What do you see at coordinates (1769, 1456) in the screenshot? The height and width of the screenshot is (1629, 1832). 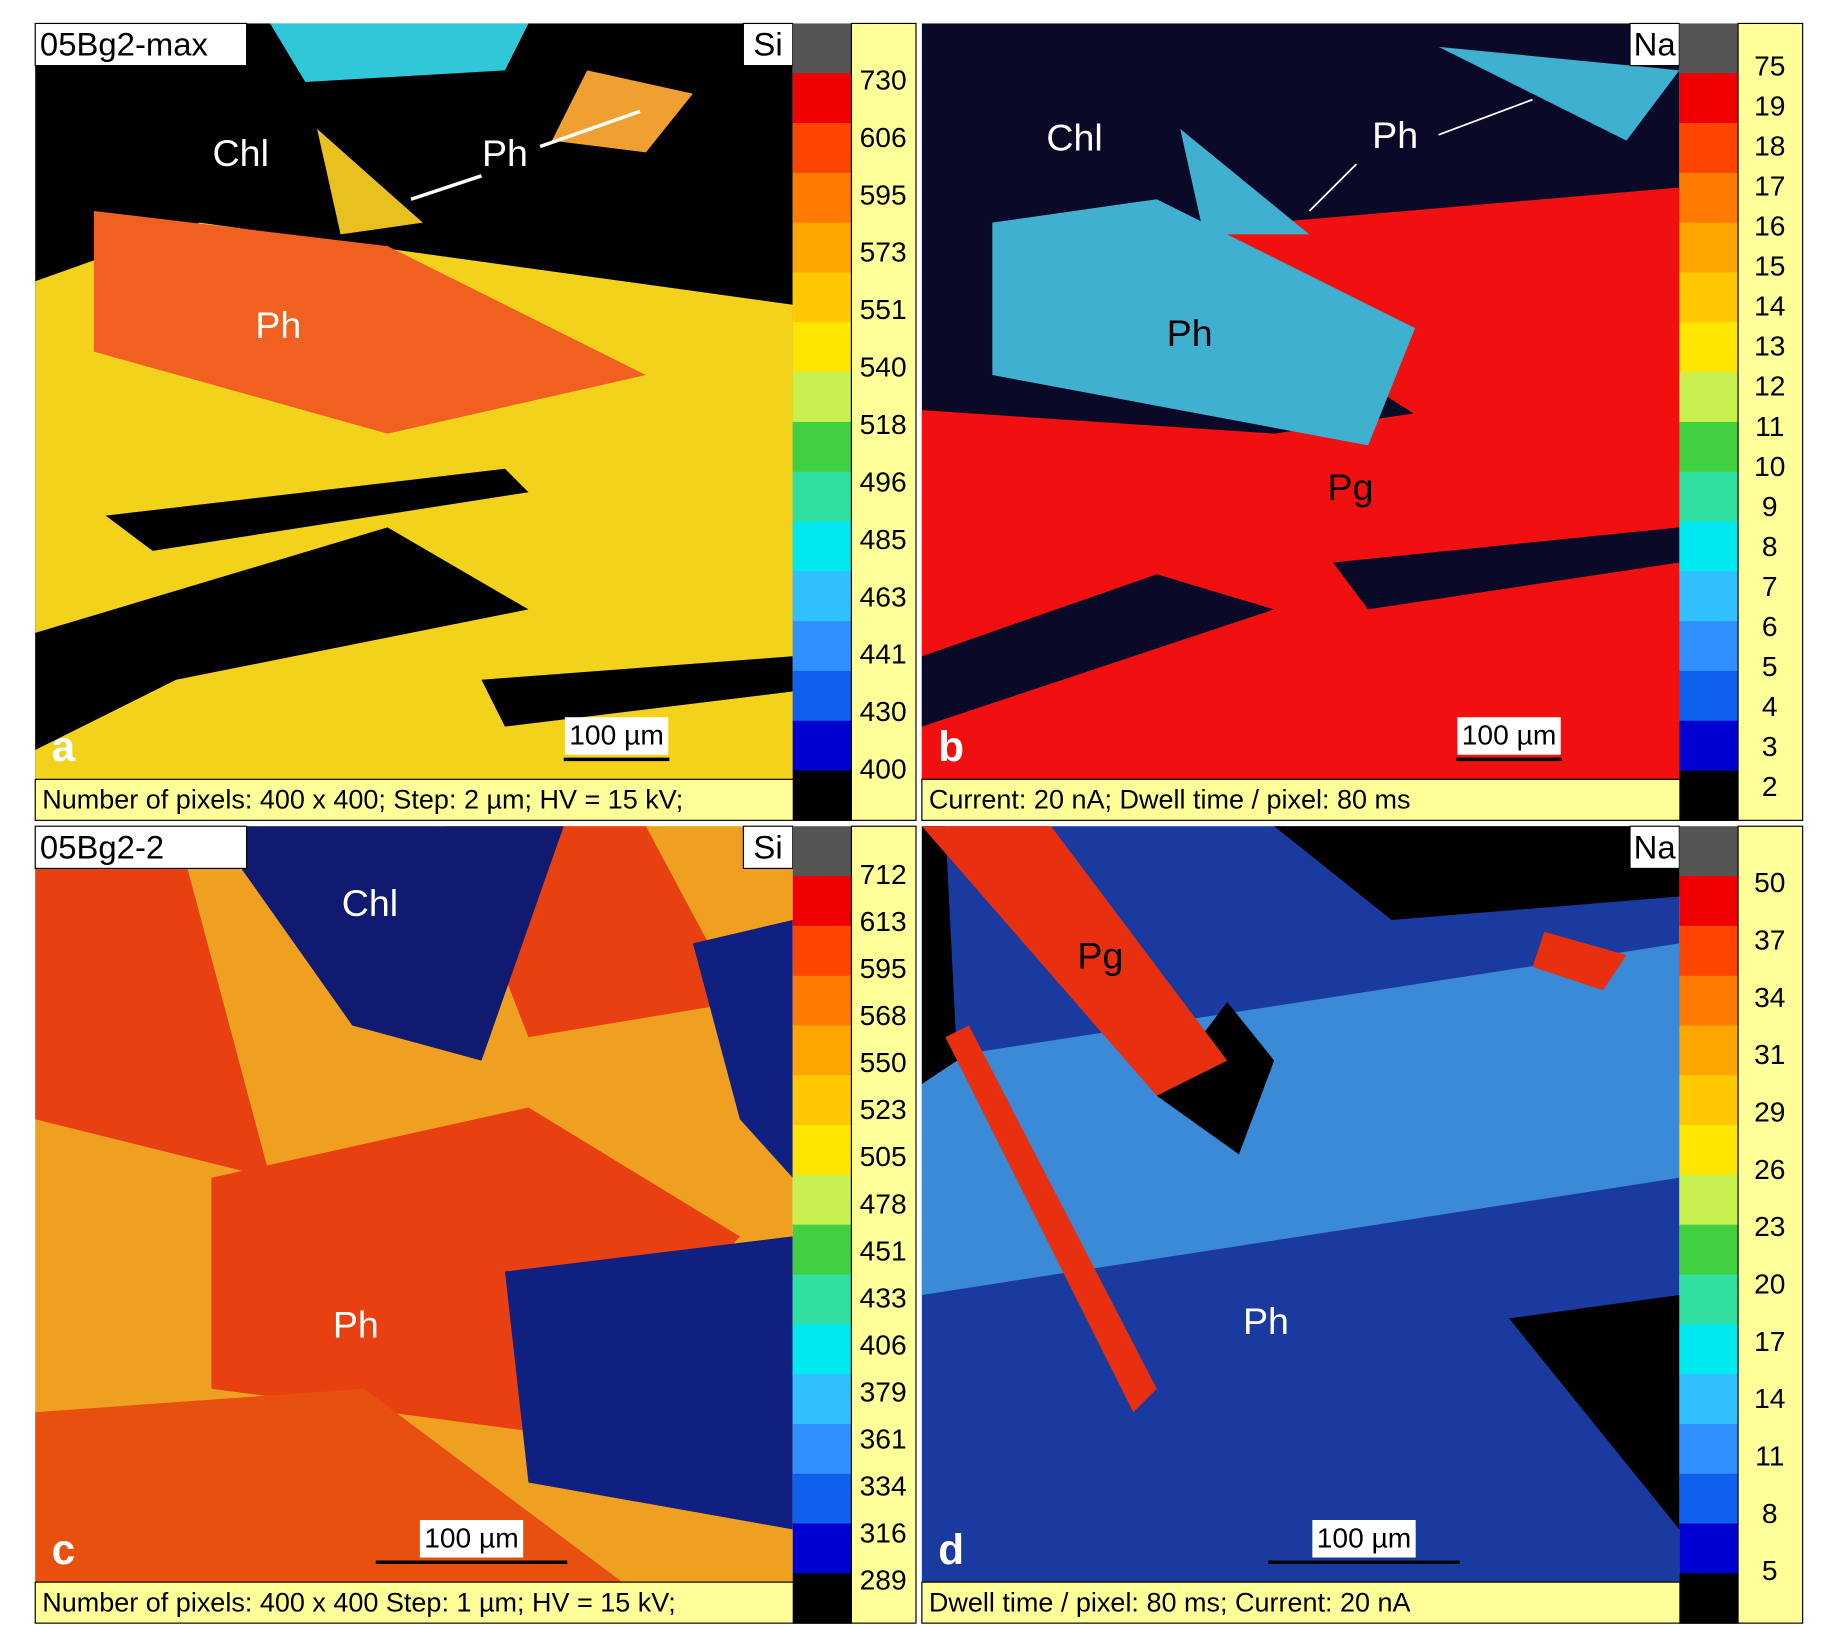 I see `colorbar-label: 11` at bounding box center [1769, 1456].